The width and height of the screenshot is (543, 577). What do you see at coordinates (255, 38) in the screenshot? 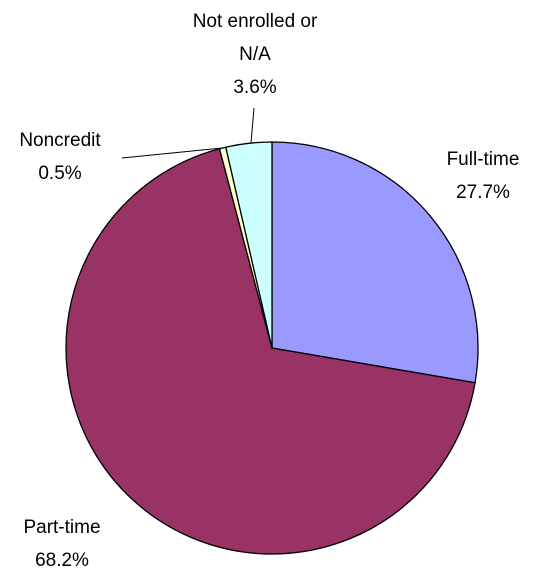
I see `slice-name: Not enrolled or N/A` at bounding box center [255, 38].